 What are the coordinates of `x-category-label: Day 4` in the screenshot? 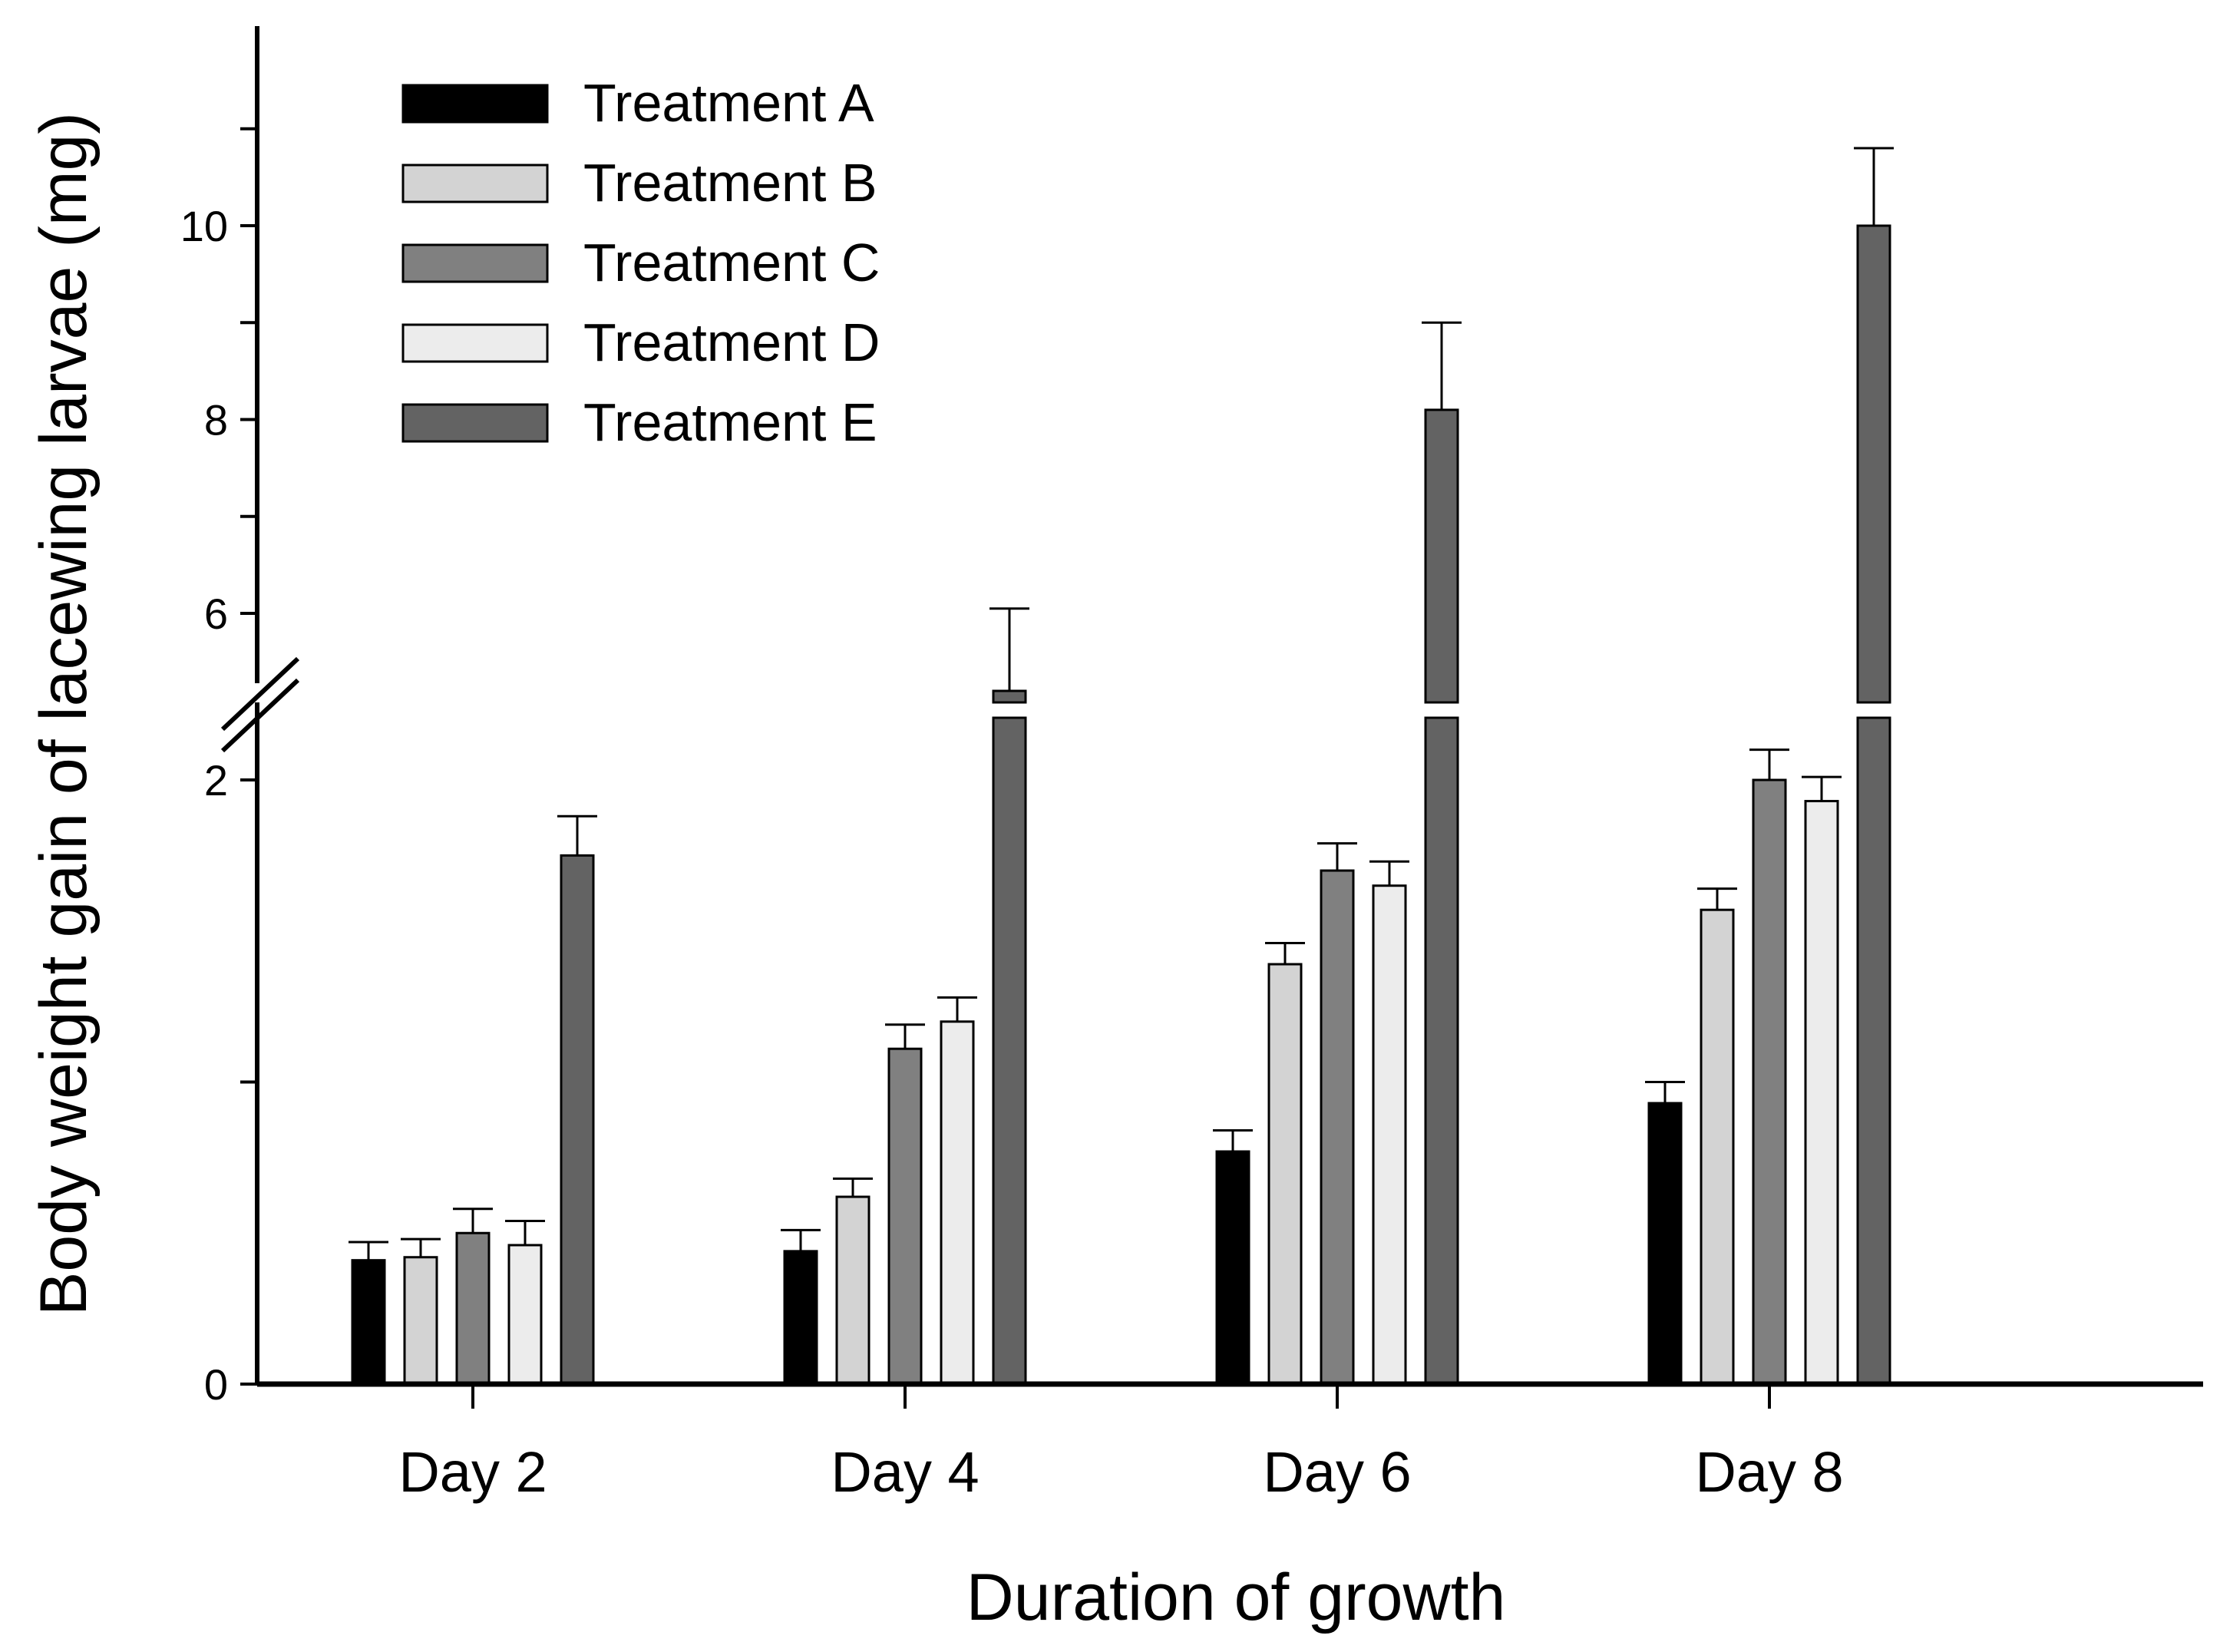 It's located at (905, 1472).